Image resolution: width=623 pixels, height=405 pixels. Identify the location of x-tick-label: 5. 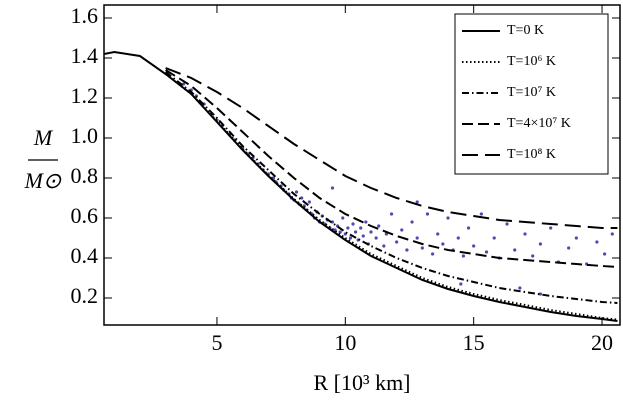
(216, 342).